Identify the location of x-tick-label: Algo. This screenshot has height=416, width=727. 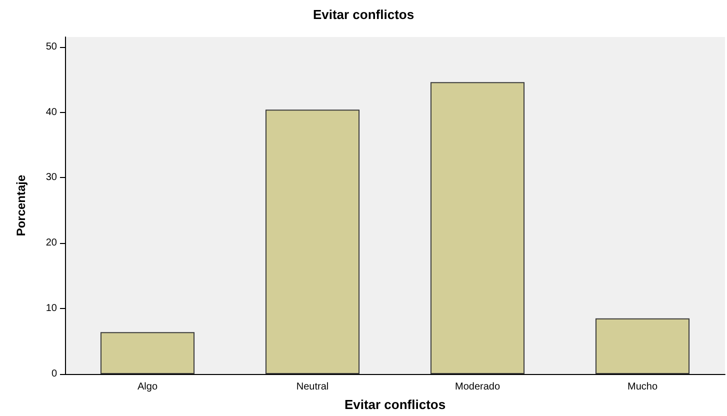
(147, 387).